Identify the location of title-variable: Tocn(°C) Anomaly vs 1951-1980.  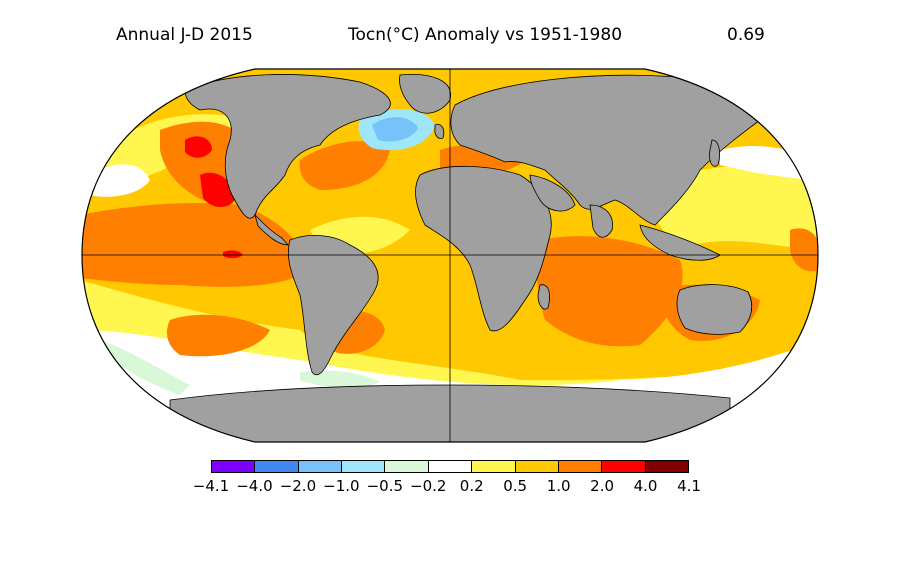
(485, 35).